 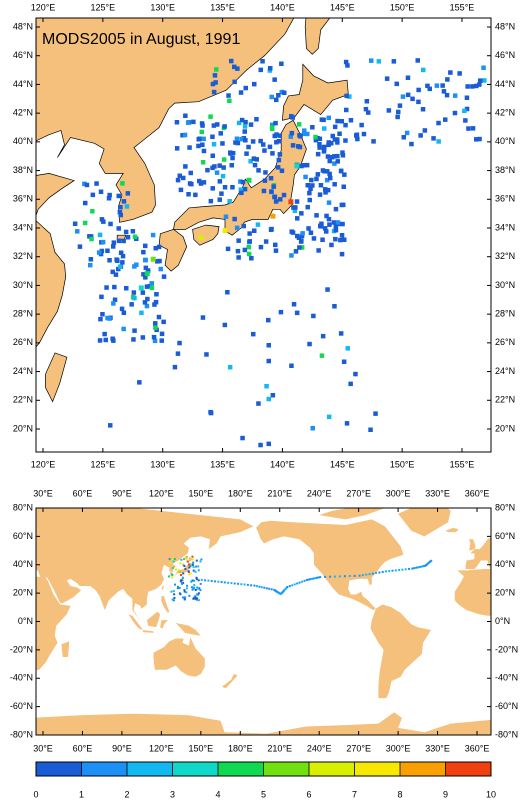 I want to click on lon-label: 330°E, so click(x=437, y=493).